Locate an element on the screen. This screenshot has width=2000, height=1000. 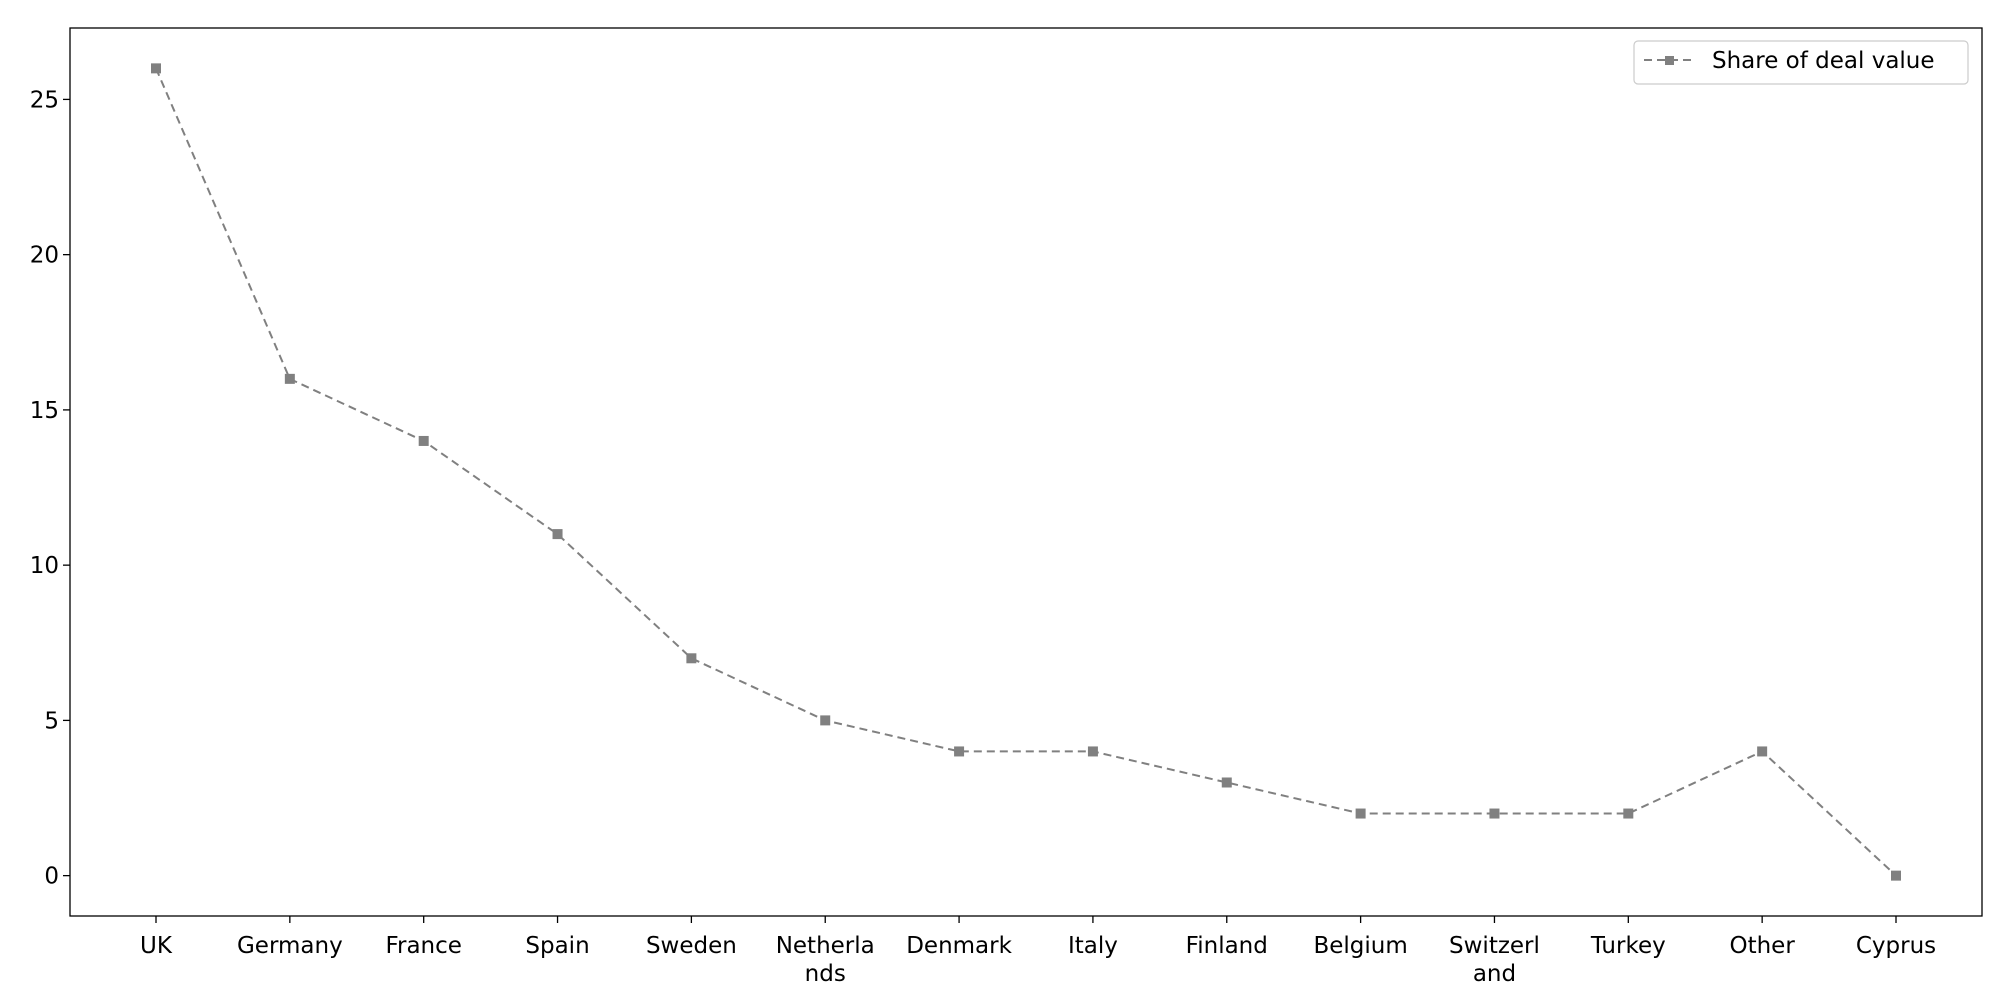
x-tick-label: Germany is located at coordinates (290, 946).